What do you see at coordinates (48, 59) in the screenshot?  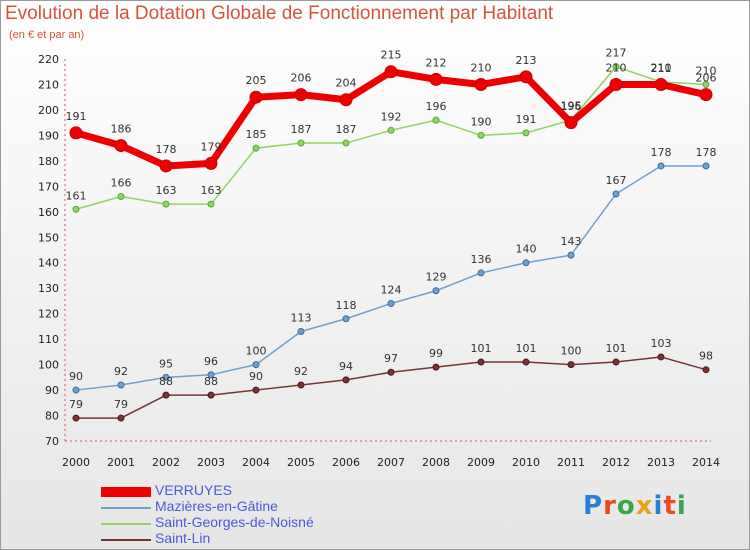 I see `y-tick-label: 220` at bounding box center [48, 59].